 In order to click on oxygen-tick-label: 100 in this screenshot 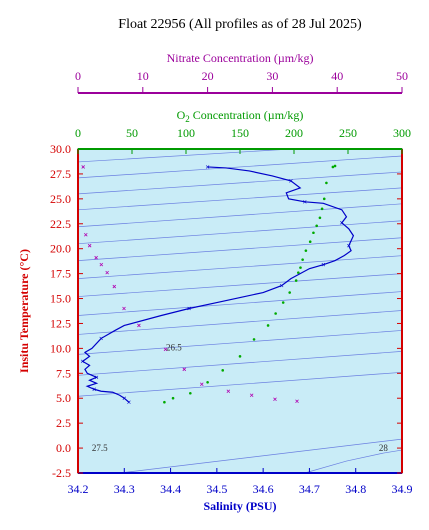, I will do `click(186, 133)`.